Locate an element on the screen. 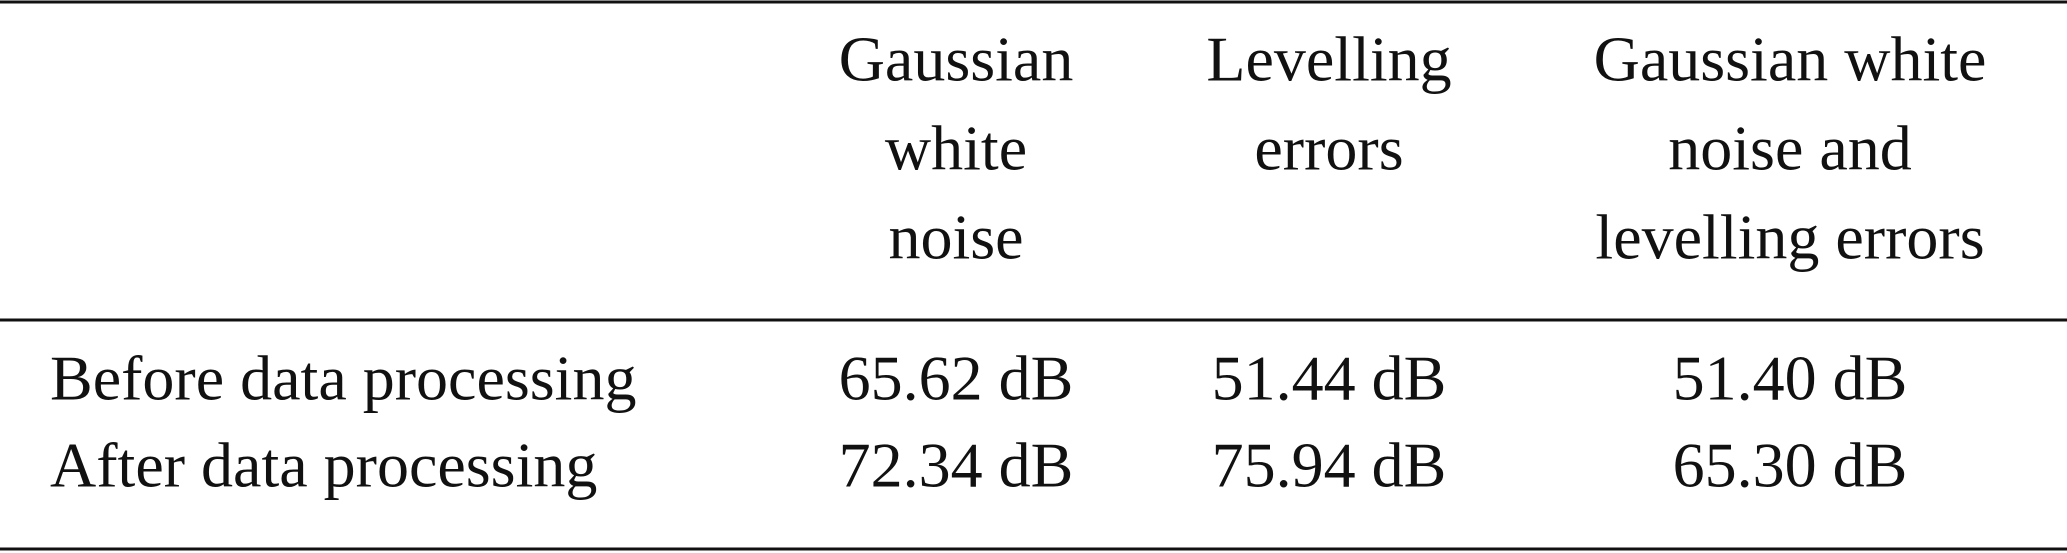 This screenshot has height=553, width=2067. row-label: After data processing is located at coordinates (323, 465).